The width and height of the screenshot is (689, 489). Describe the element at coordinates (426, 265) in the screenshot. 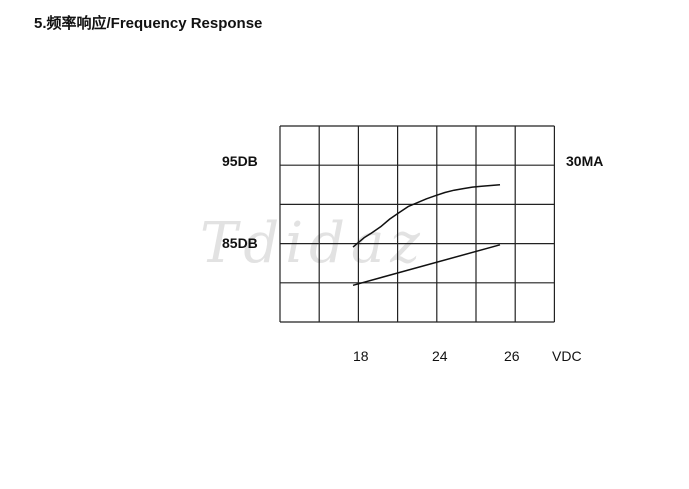

I see `series-line-current` at that location.